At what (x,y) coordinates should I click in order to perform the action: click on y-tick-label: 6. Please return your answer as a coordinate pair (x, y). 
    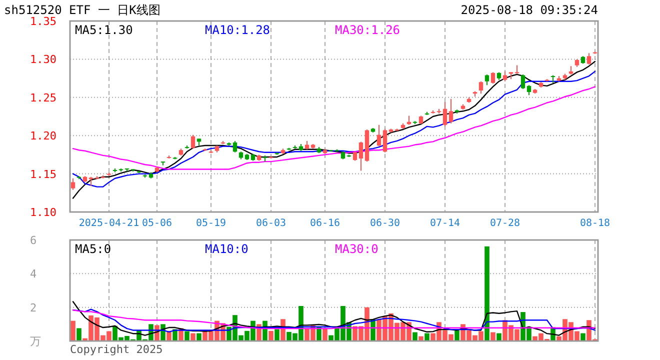
    Looking at the image, I should click on (33, 240).